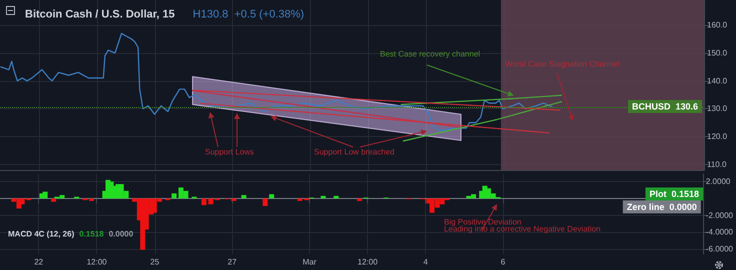 This screenshot has width=736, height=270. Describe the element at coordinates (718, 181) in the screenshot. I see `y-tick-label: 2.0000` at that location.